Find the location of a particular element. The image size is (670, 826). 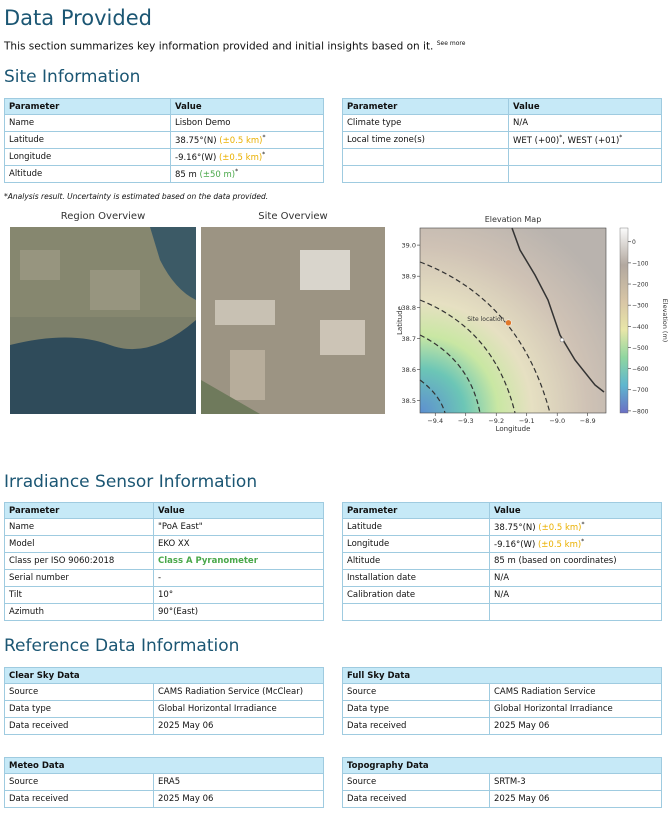

y-tick-label: 38.9 is located at coordinates (409, 277).